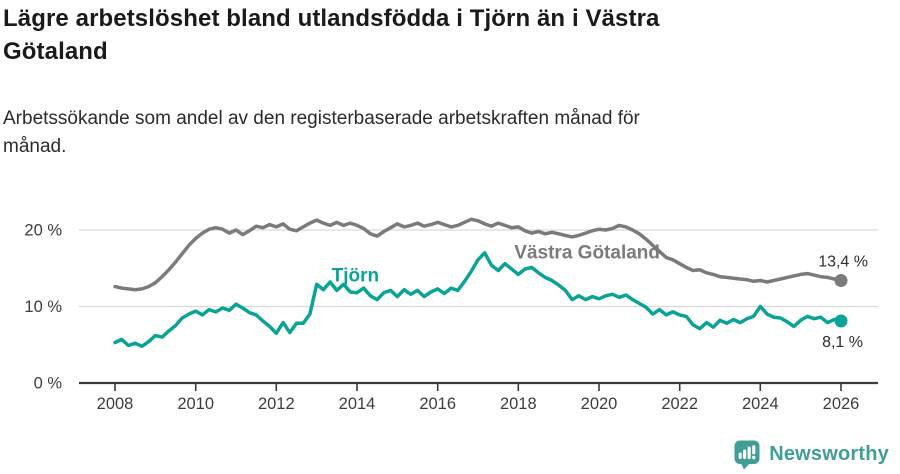 The width and height of the screenshot is (900, 474). I want to click on footer: Newsworthy, so click(810, 454).